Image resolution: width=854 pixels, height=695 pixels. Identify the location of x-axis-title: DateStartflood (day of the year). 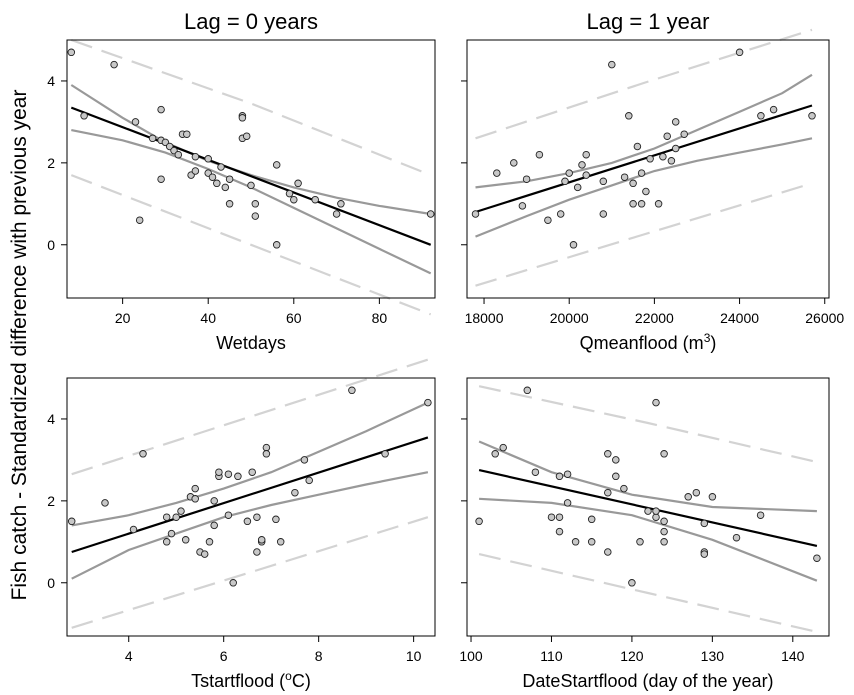
(647, 681).